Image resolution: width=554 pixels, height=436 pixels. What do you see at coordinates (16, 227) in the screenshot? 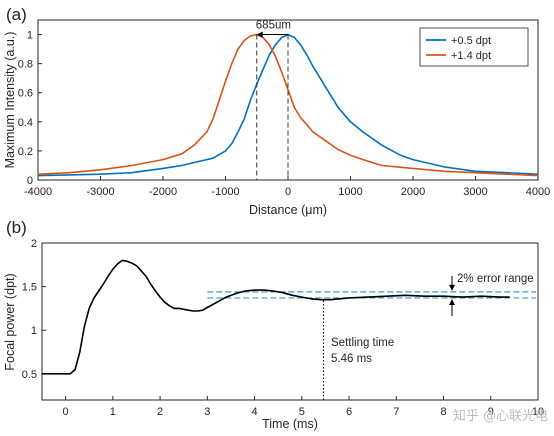
I see `panel-b-label: (b)` at bounding box center [16, 227].